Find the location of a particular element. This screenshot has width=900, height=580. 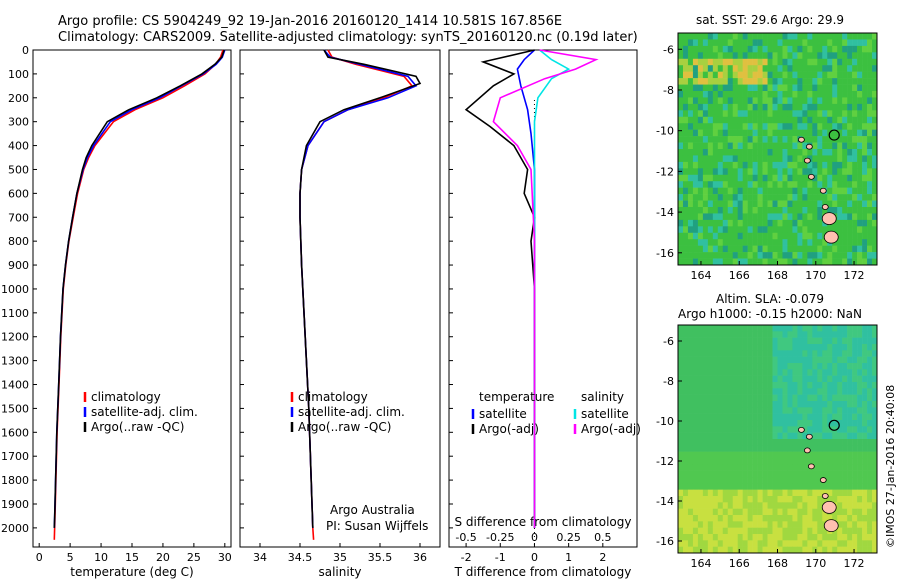

legend-label: satellite is located at coordinates (605, 414).